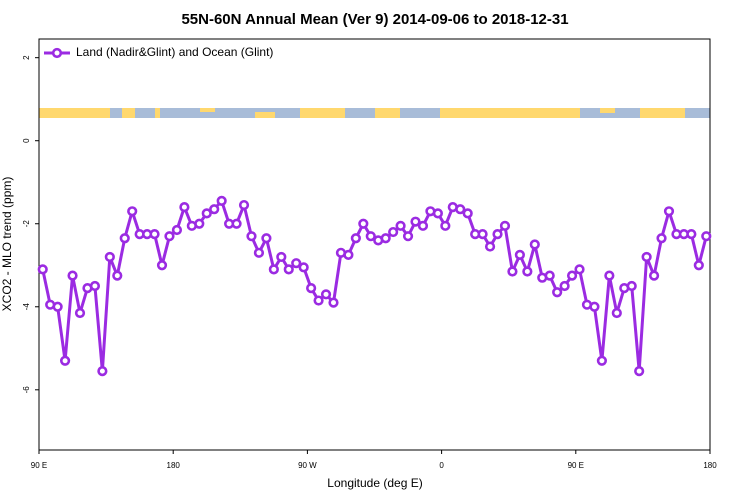 The image size is (750, 500). Describe the element at coordinates (441, 465) in the screenshot. I see `x-tick-label: 0` at that location.